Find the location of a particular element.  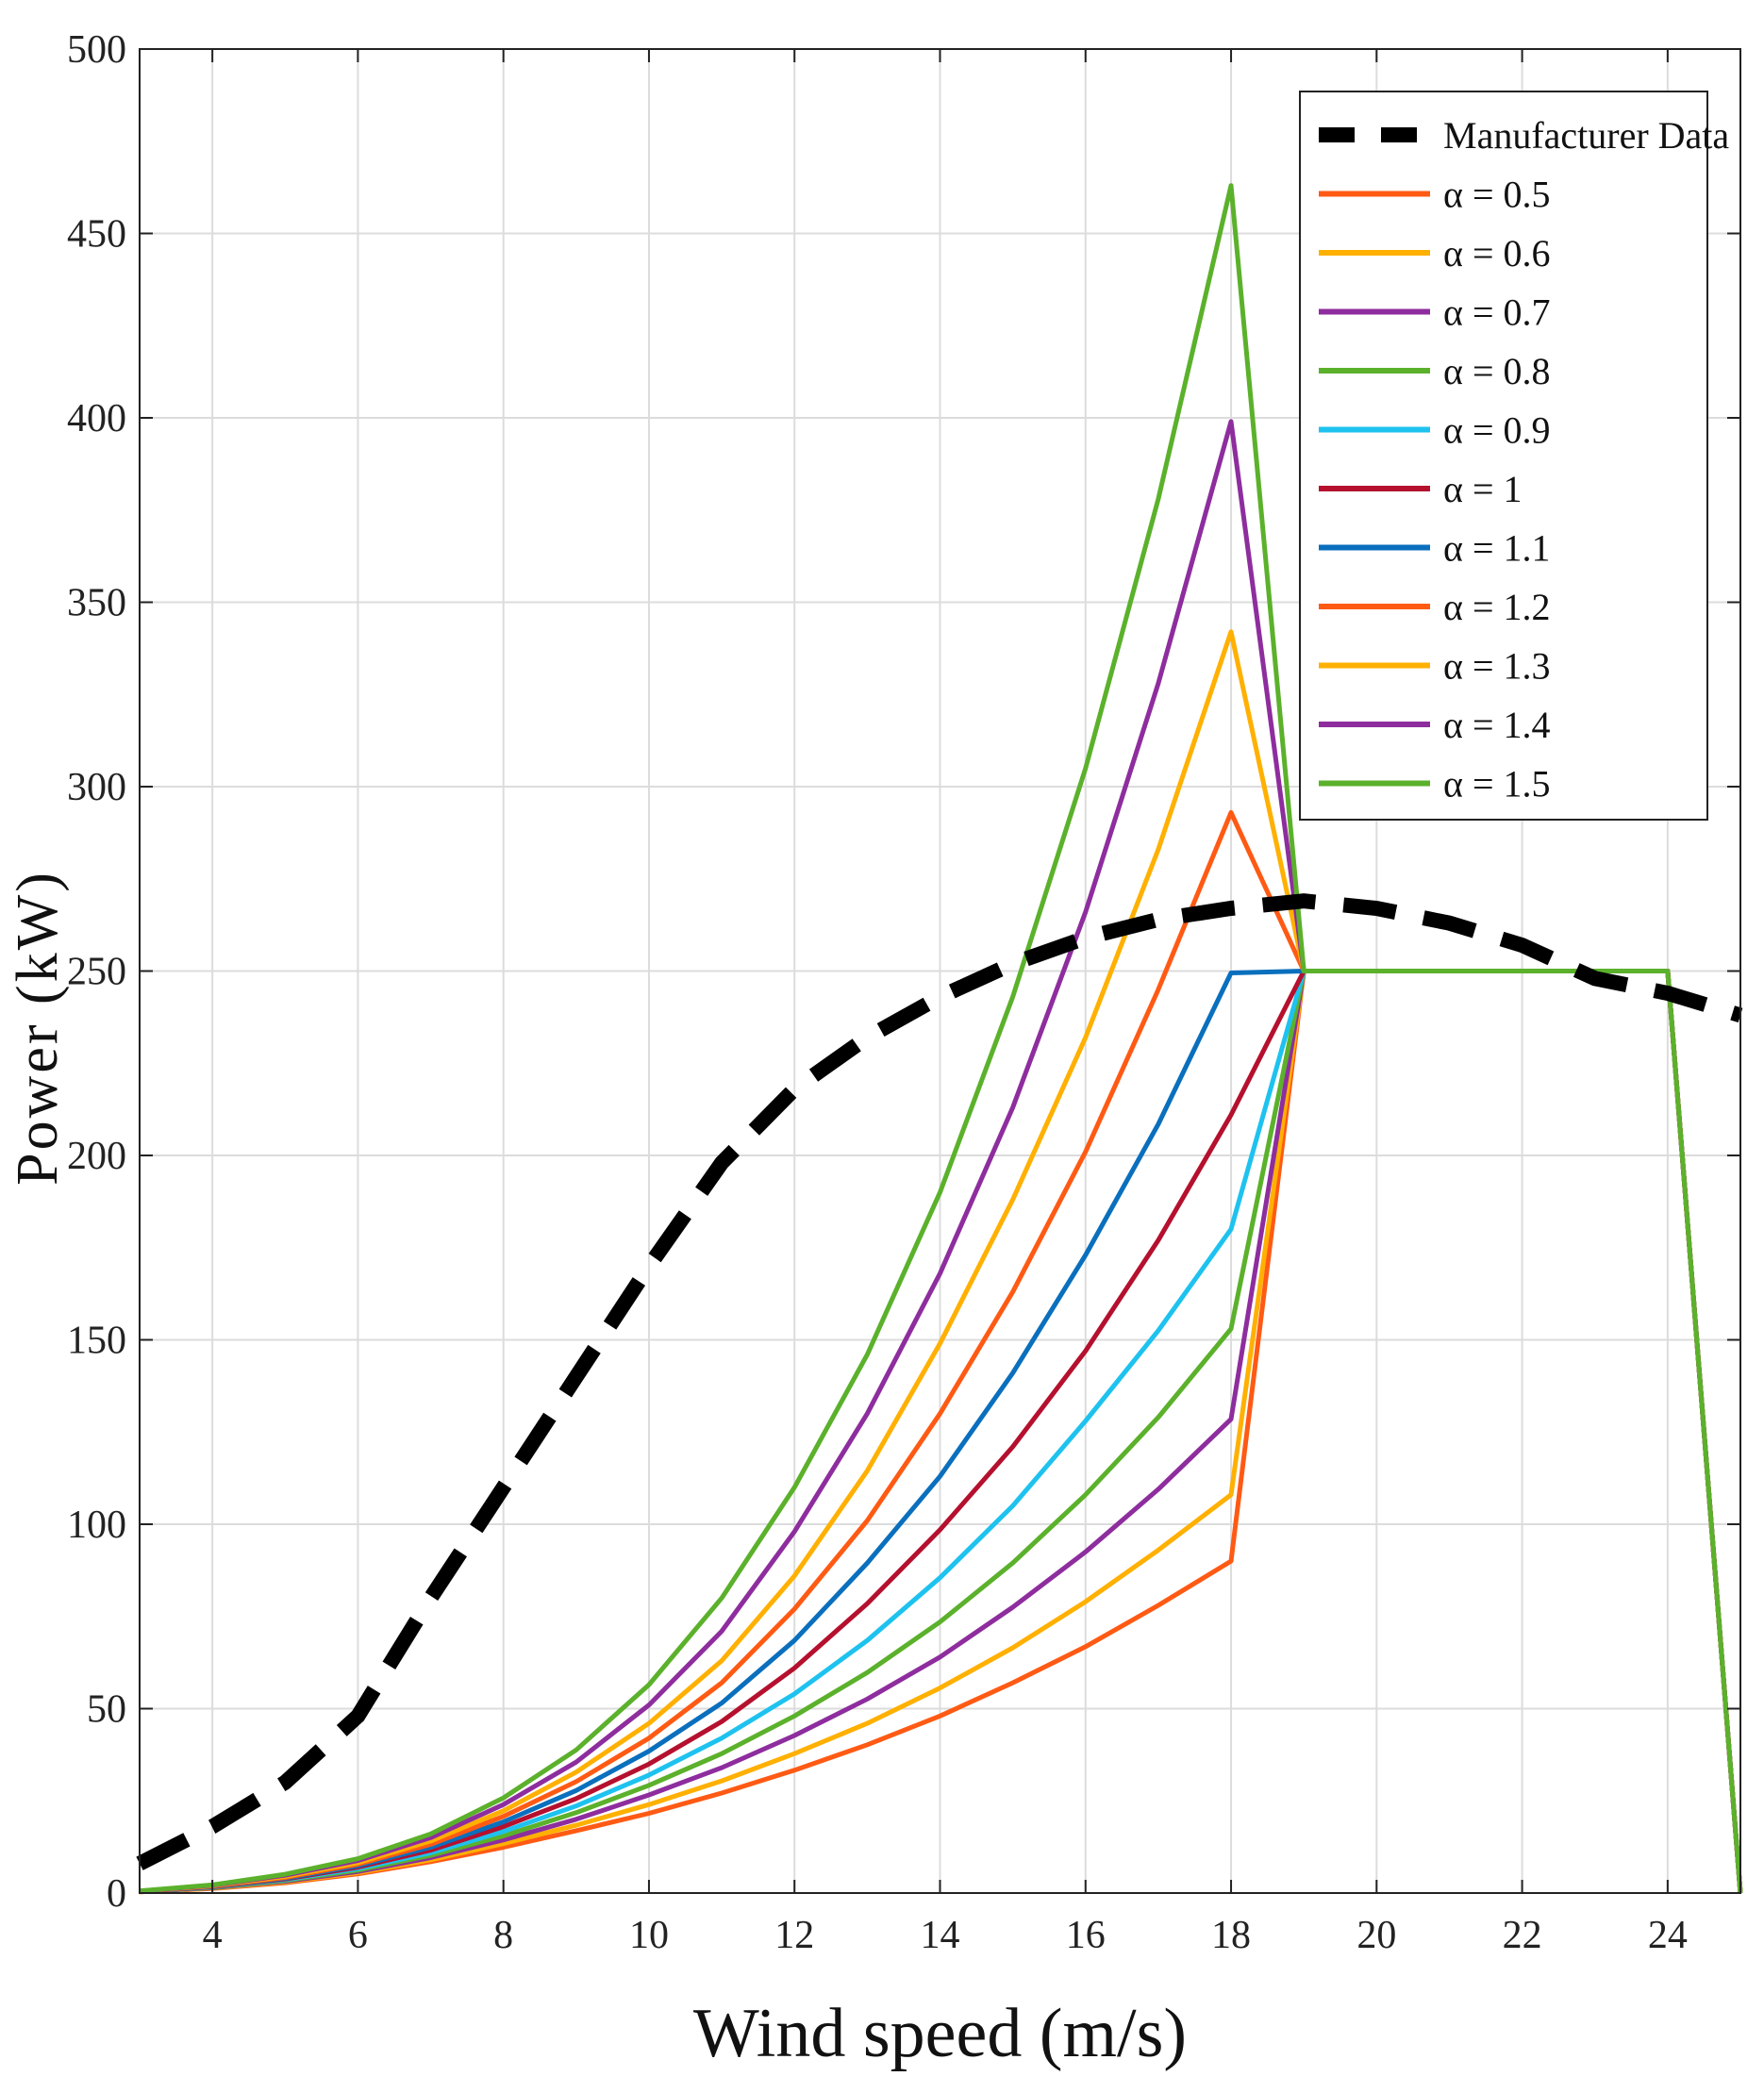

legend-item: α = 0.6 is located at coordinates (1435, 253).